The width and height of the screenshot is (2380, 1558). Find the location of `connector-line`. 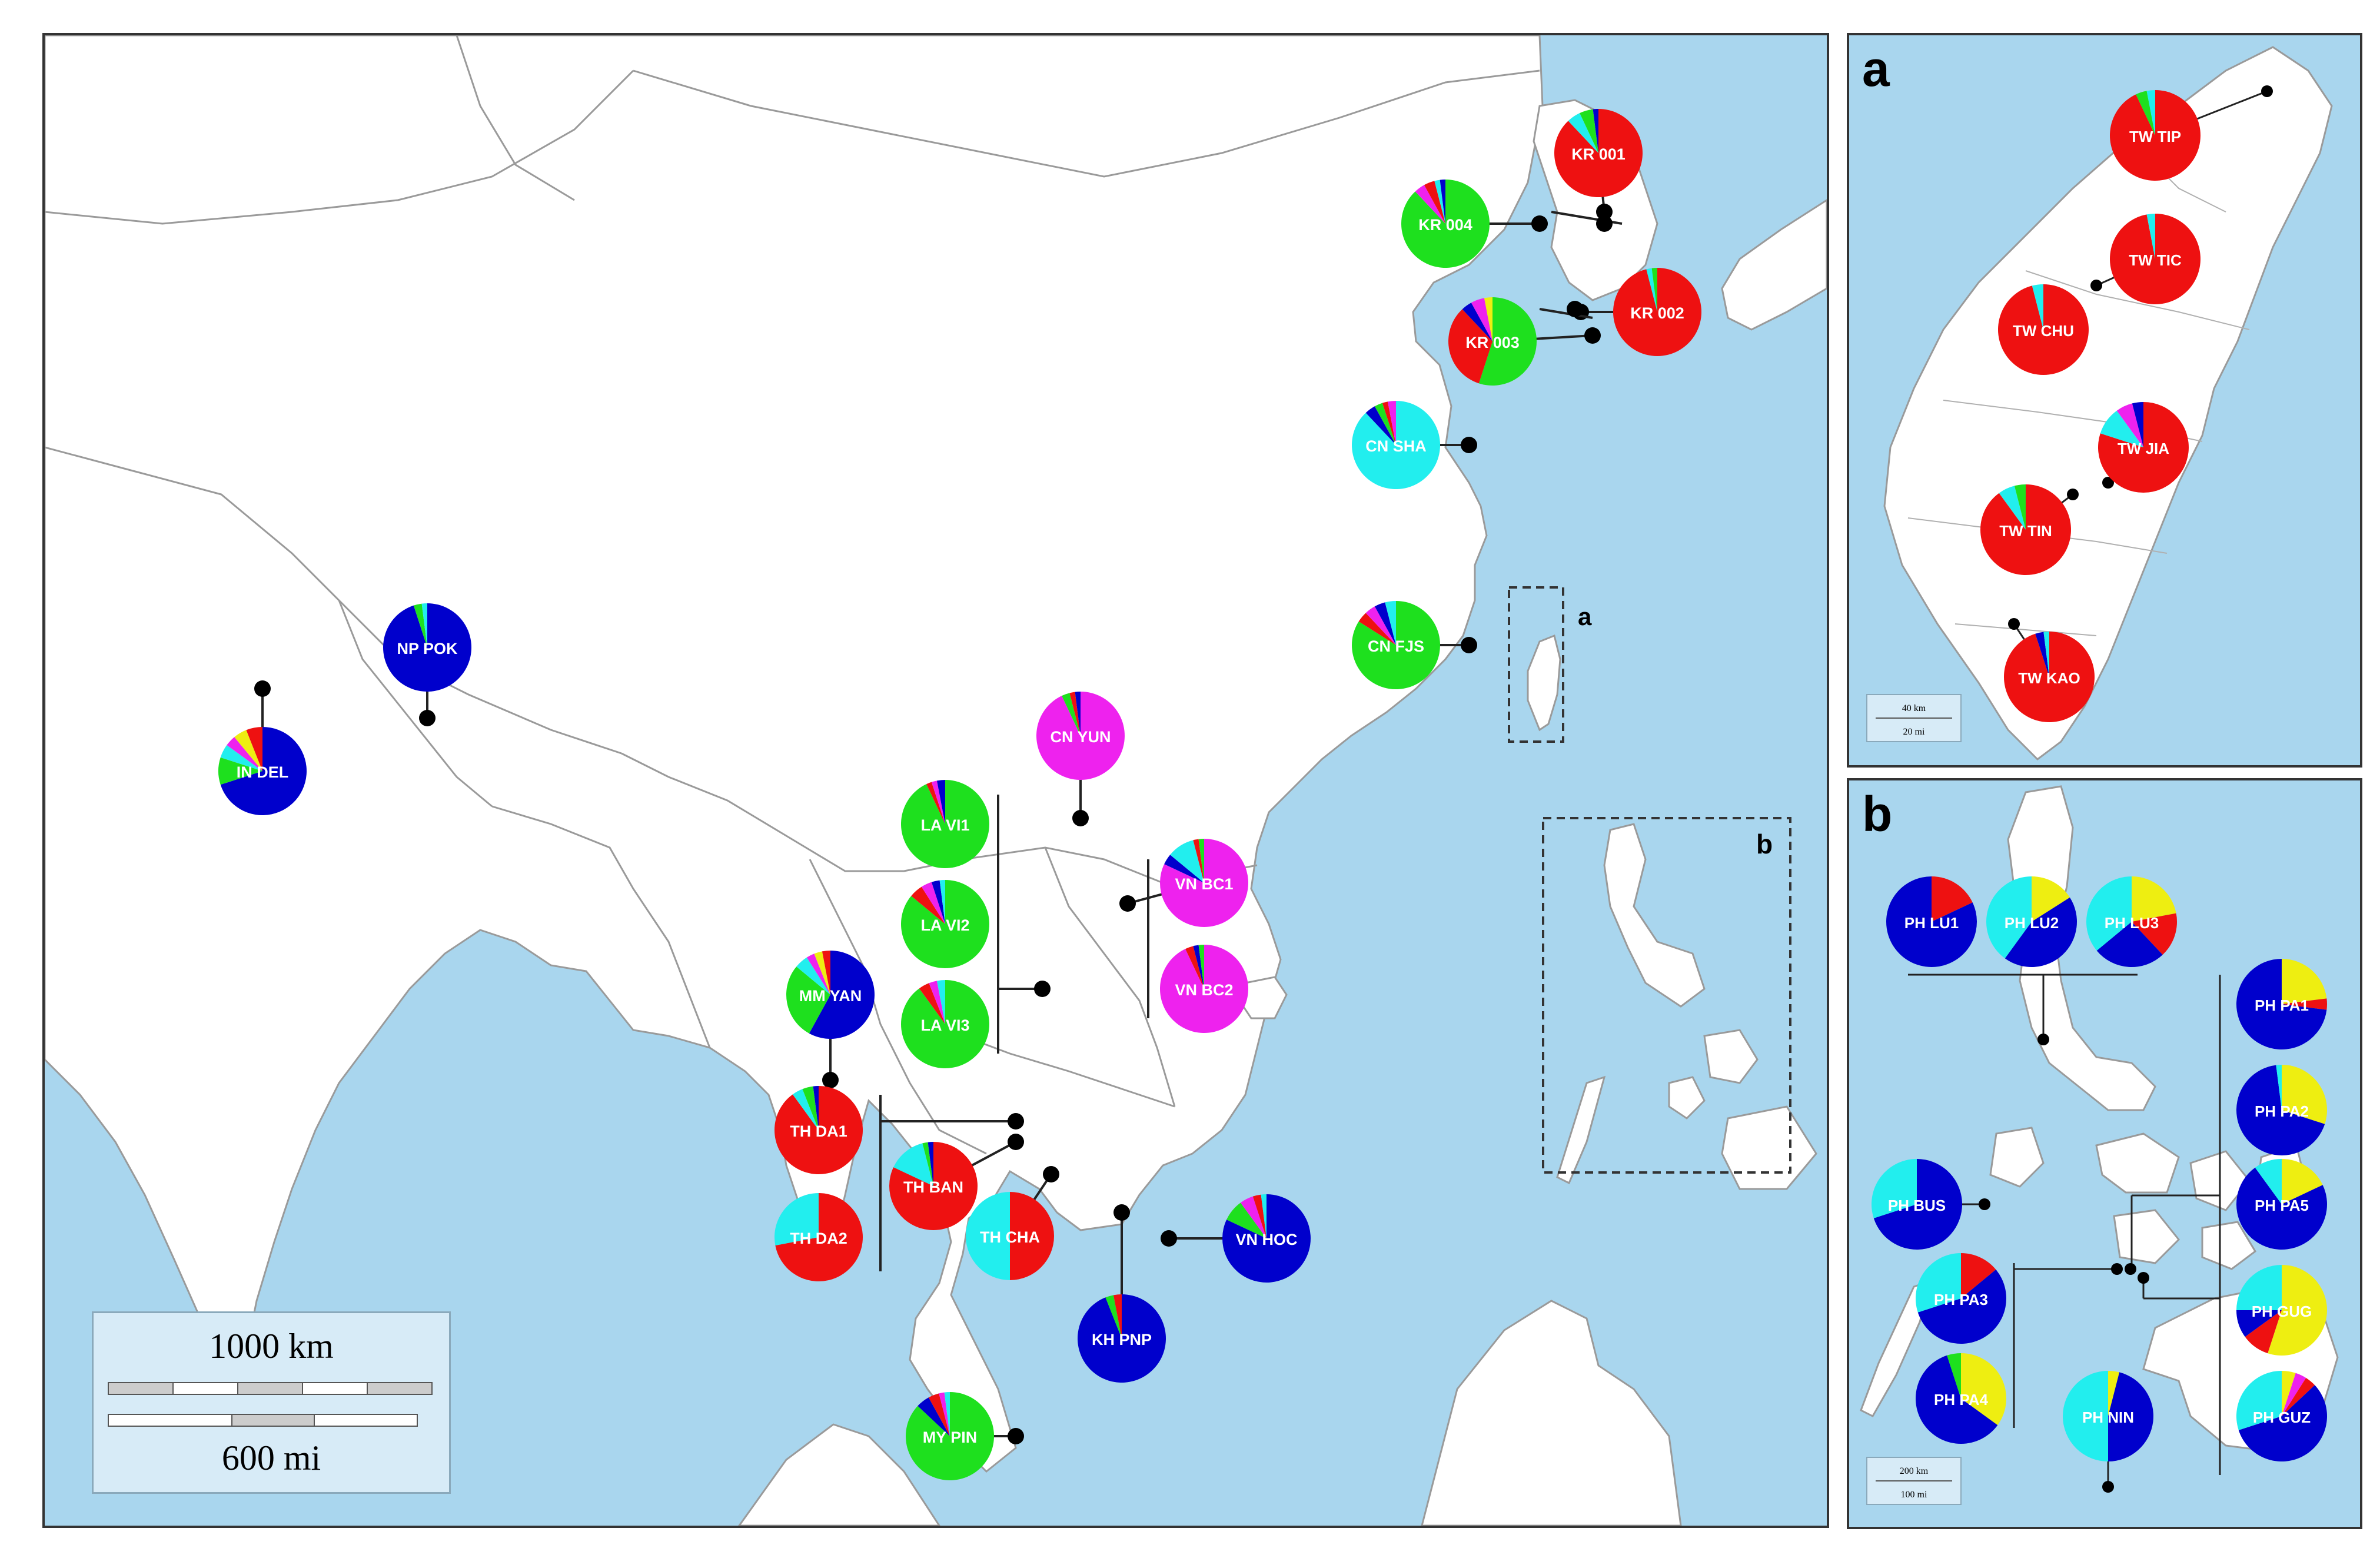

connector-line is located at coordinates (1566, 313).